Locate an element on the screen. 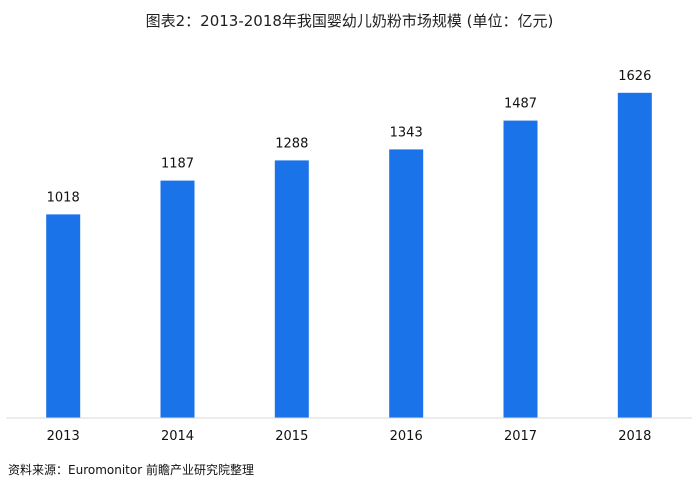 Image resolution: width=699 pixels, height=490 pixels. bar-2014 is located at coordinates (177, 299).